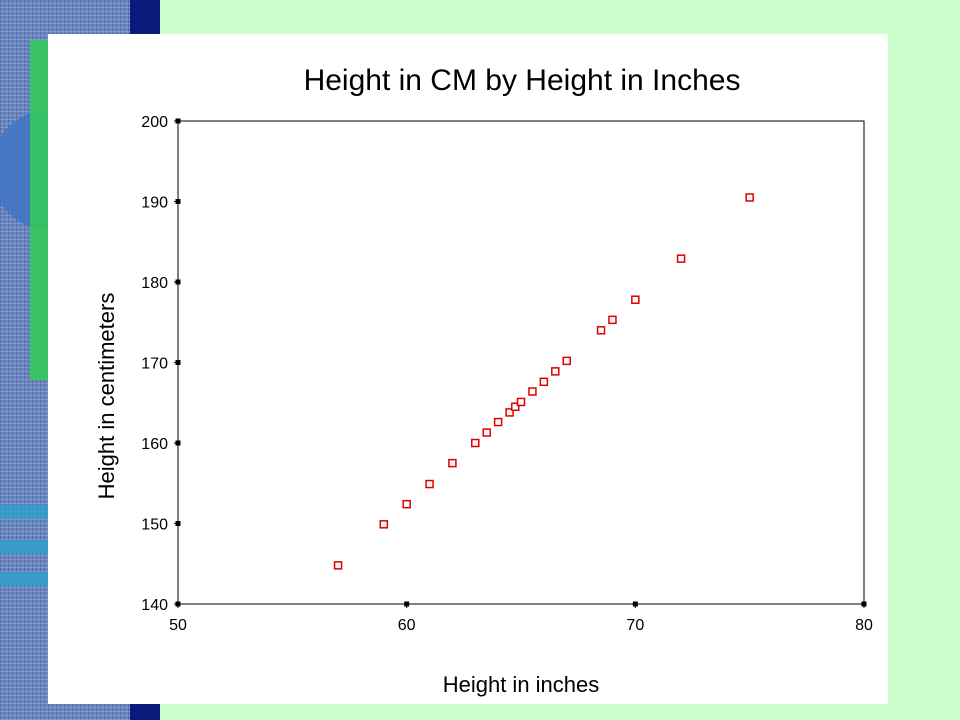 The height and width of the screenshot is (720, 960). I want to click on y-tick-label: 170, so click(154, 364).